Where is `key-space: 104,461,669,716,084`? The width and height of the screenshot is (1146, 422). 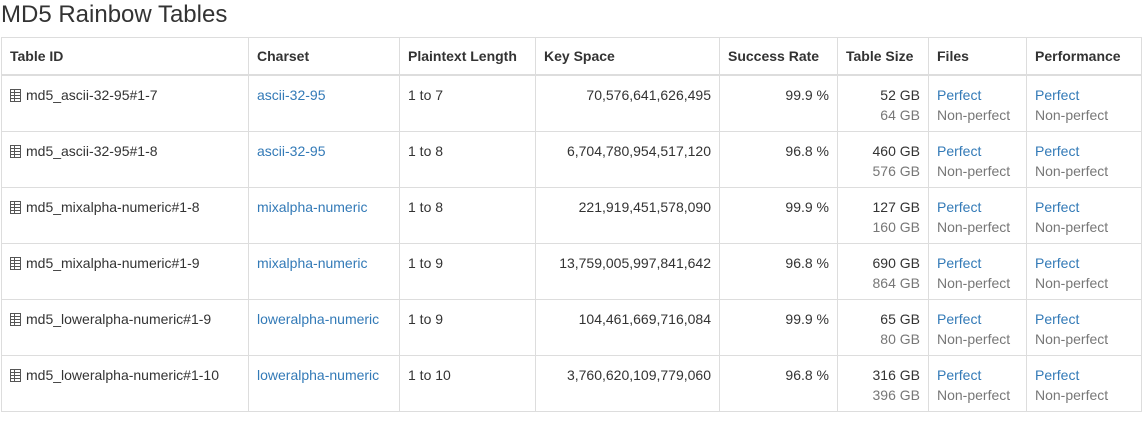
key-space: 104,461,669,716,084 is located at coordinates (627, 327).